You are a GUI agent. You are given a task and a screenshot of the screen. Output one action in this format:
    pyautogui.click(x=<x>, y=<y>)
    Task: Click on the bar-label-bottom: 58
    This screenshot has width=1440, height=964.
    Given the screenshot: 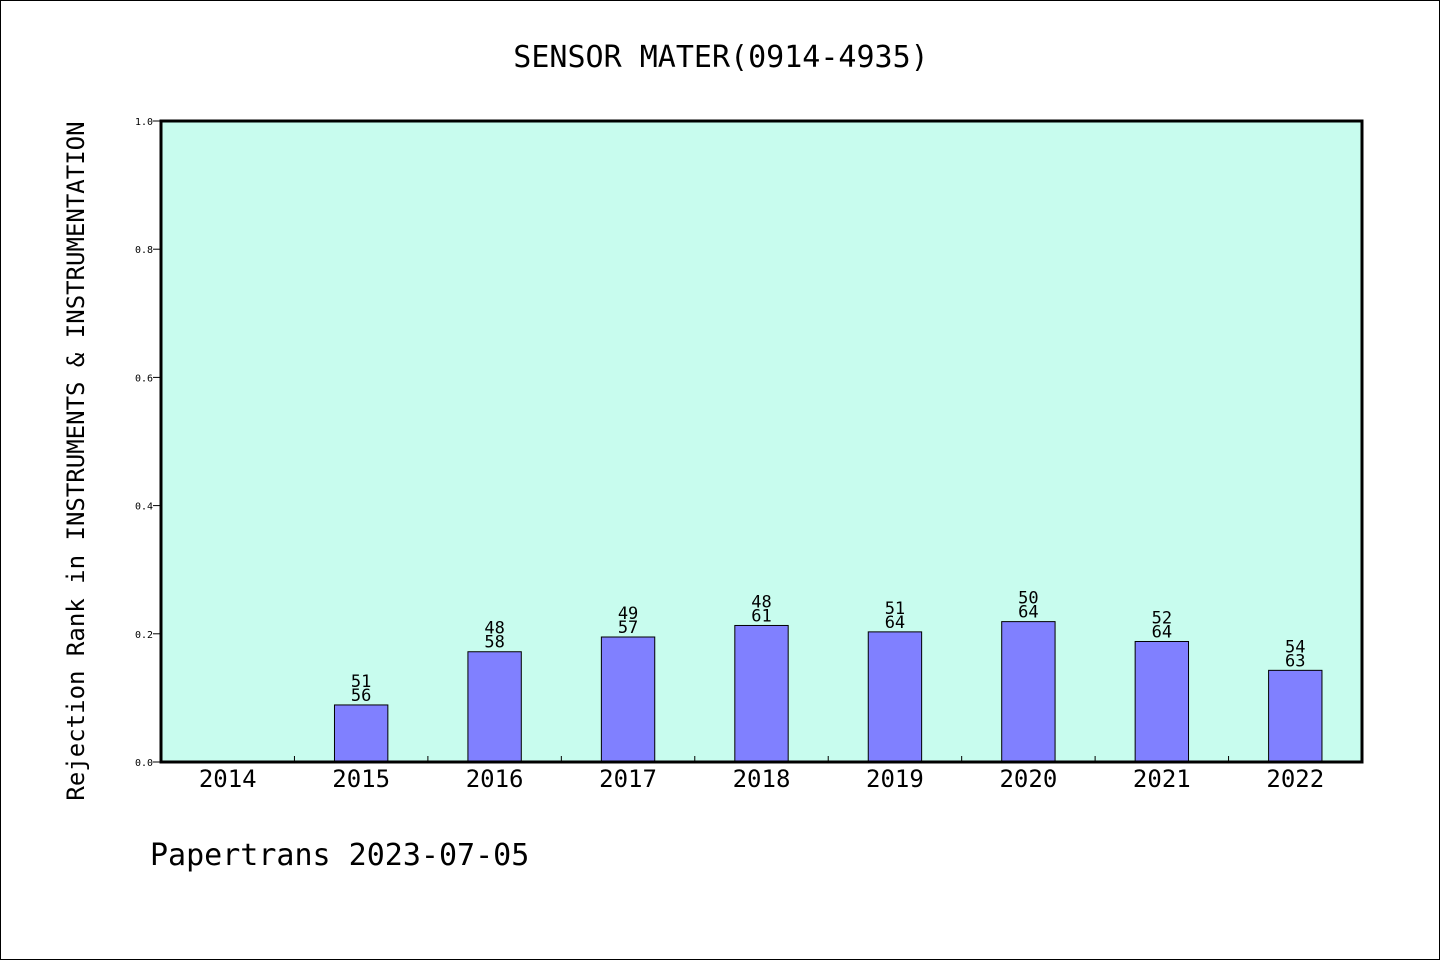 What is the action you would take?
    pyautogui.click(x=494, y=643)
    